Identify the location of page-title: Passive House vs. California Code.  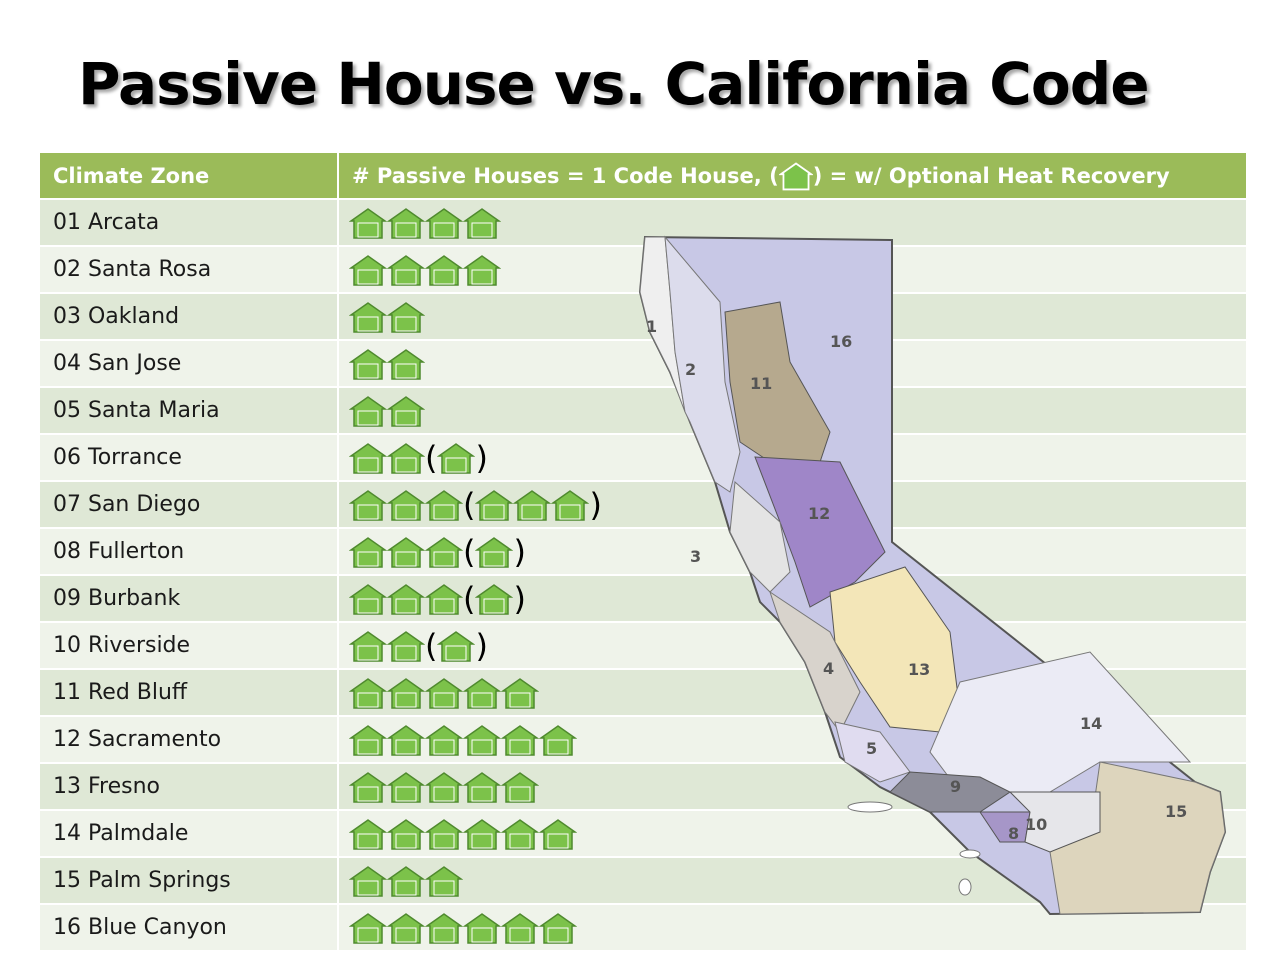
(614, 84).